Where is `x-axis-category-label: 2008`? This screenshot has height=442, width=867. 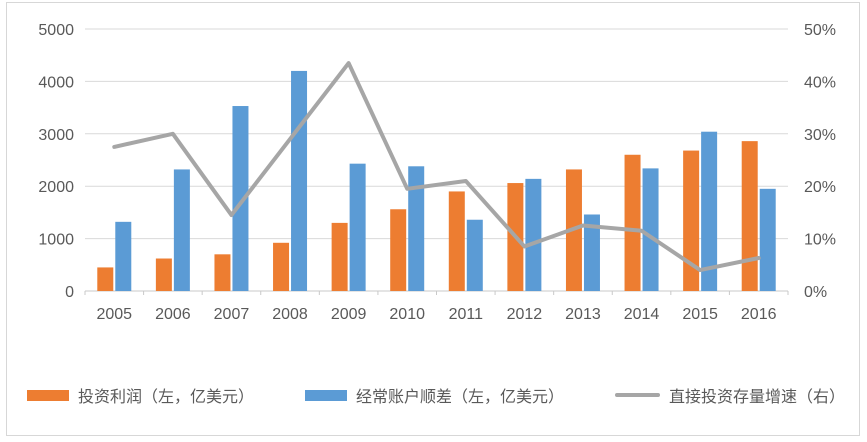 x-axis-category-label: 2008 is located at coordinates (290, 314).